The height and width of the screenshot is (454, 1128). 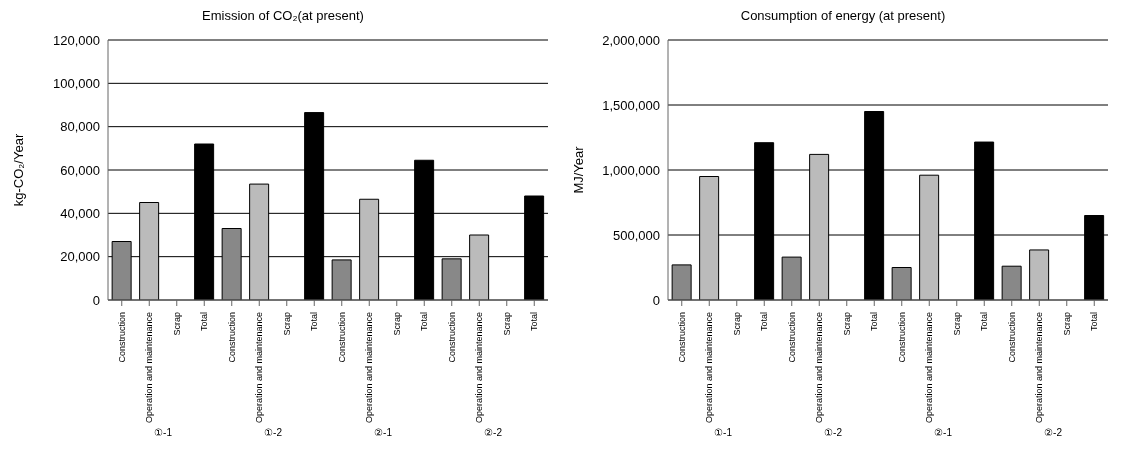 What do you see at coordinates (80, 257) in the screenshot?
I see `y-tick-label: 20,000` at bounding box center [80, 257].